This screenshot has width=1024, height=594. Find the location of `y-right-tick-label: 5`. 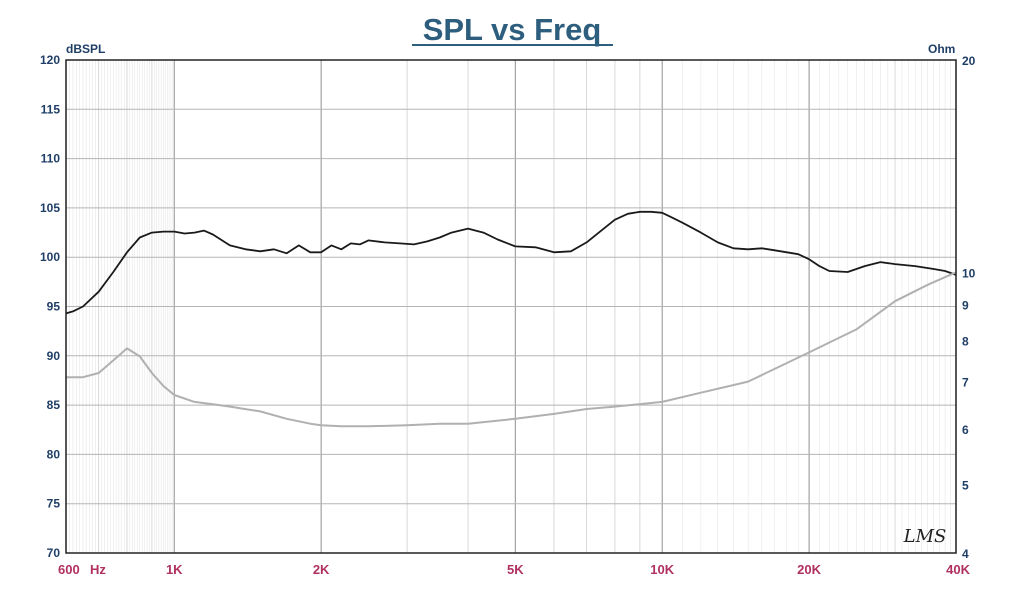

y-right-tick-label: 5 is located at coordinates (965, 486).